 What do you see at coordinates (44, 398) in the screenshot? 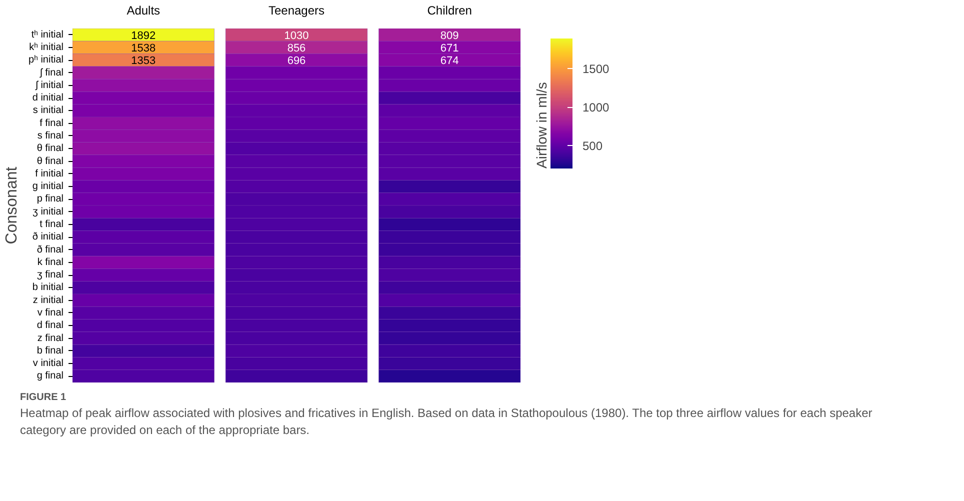
I see `caption: FIGURE 1` at bounding box center [44, 398].